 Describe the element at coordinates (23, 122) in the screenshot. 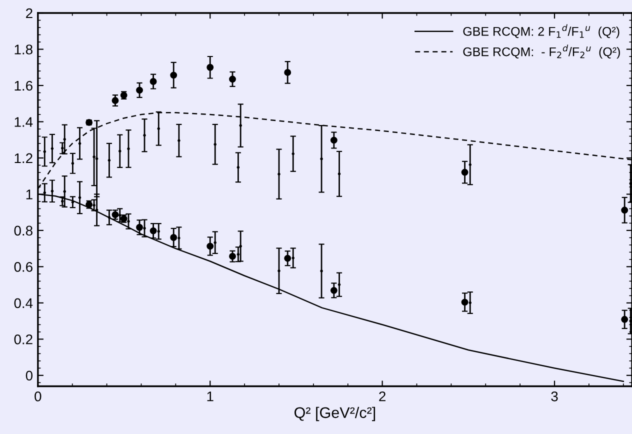

I see `y-tick-label: 1.4` at that location.